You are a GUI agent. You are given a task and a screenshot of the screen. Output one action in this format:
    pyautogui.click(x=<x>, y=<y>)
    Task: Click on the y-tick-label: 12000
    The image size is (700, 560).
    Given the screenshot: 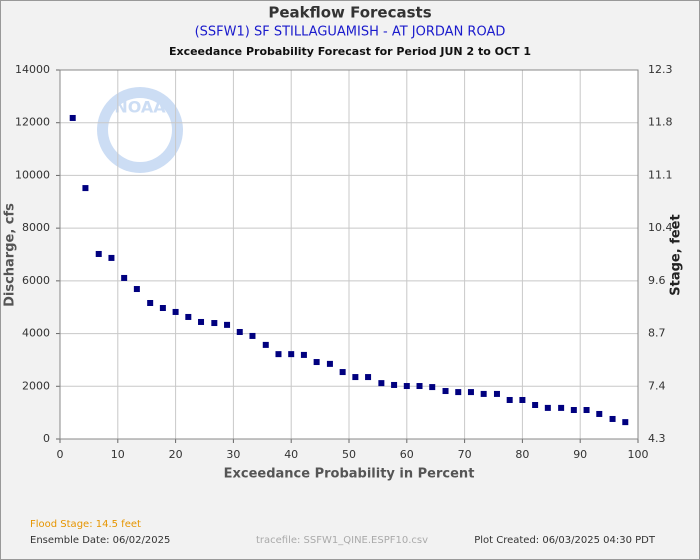 What is the action you would take?
    pyautogui.click(x=32, y=122)
    